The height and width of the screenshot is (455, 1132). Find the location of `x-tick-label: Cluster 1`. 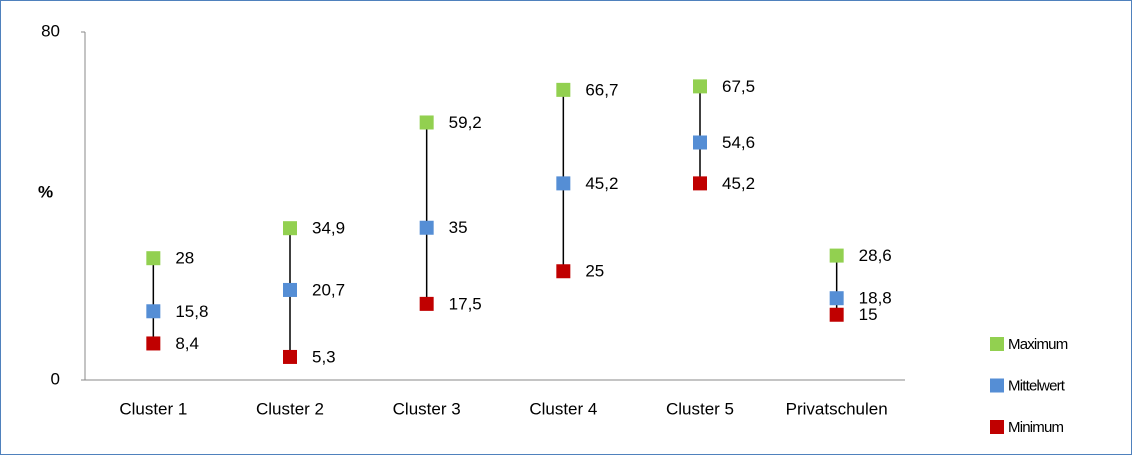

x-tick-label: Cluster 1 is located at coordinates (153, 408).